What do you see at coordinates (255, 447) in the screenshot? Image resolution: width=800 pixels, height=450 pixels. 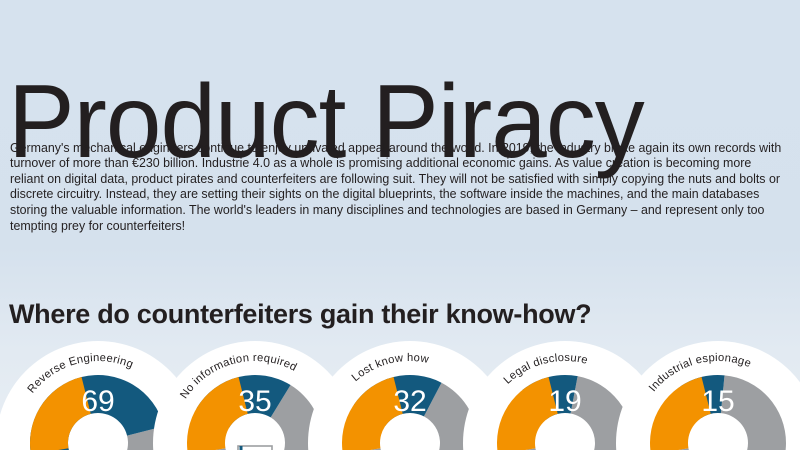 I see `document-icon` at bounding box center [255, 447].